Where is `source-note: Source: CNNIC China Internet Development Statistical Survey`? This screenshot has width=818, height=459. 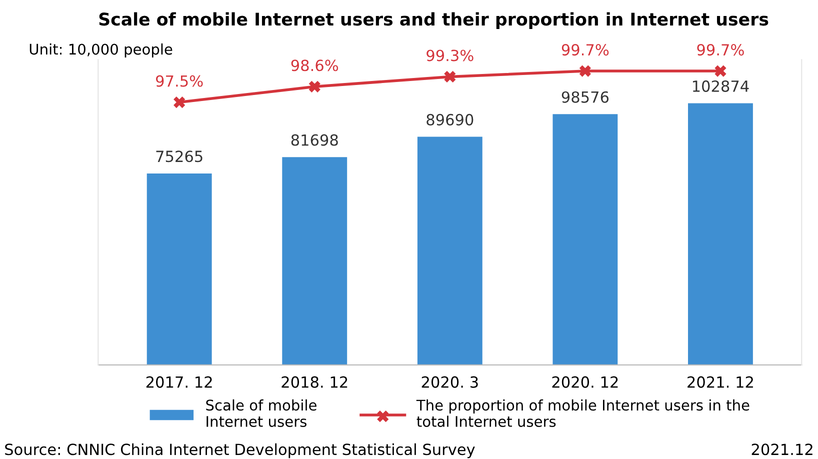
source-note: Source: CNNIC China Internet Development Statistical Survey is located at coordinates (240, 450).